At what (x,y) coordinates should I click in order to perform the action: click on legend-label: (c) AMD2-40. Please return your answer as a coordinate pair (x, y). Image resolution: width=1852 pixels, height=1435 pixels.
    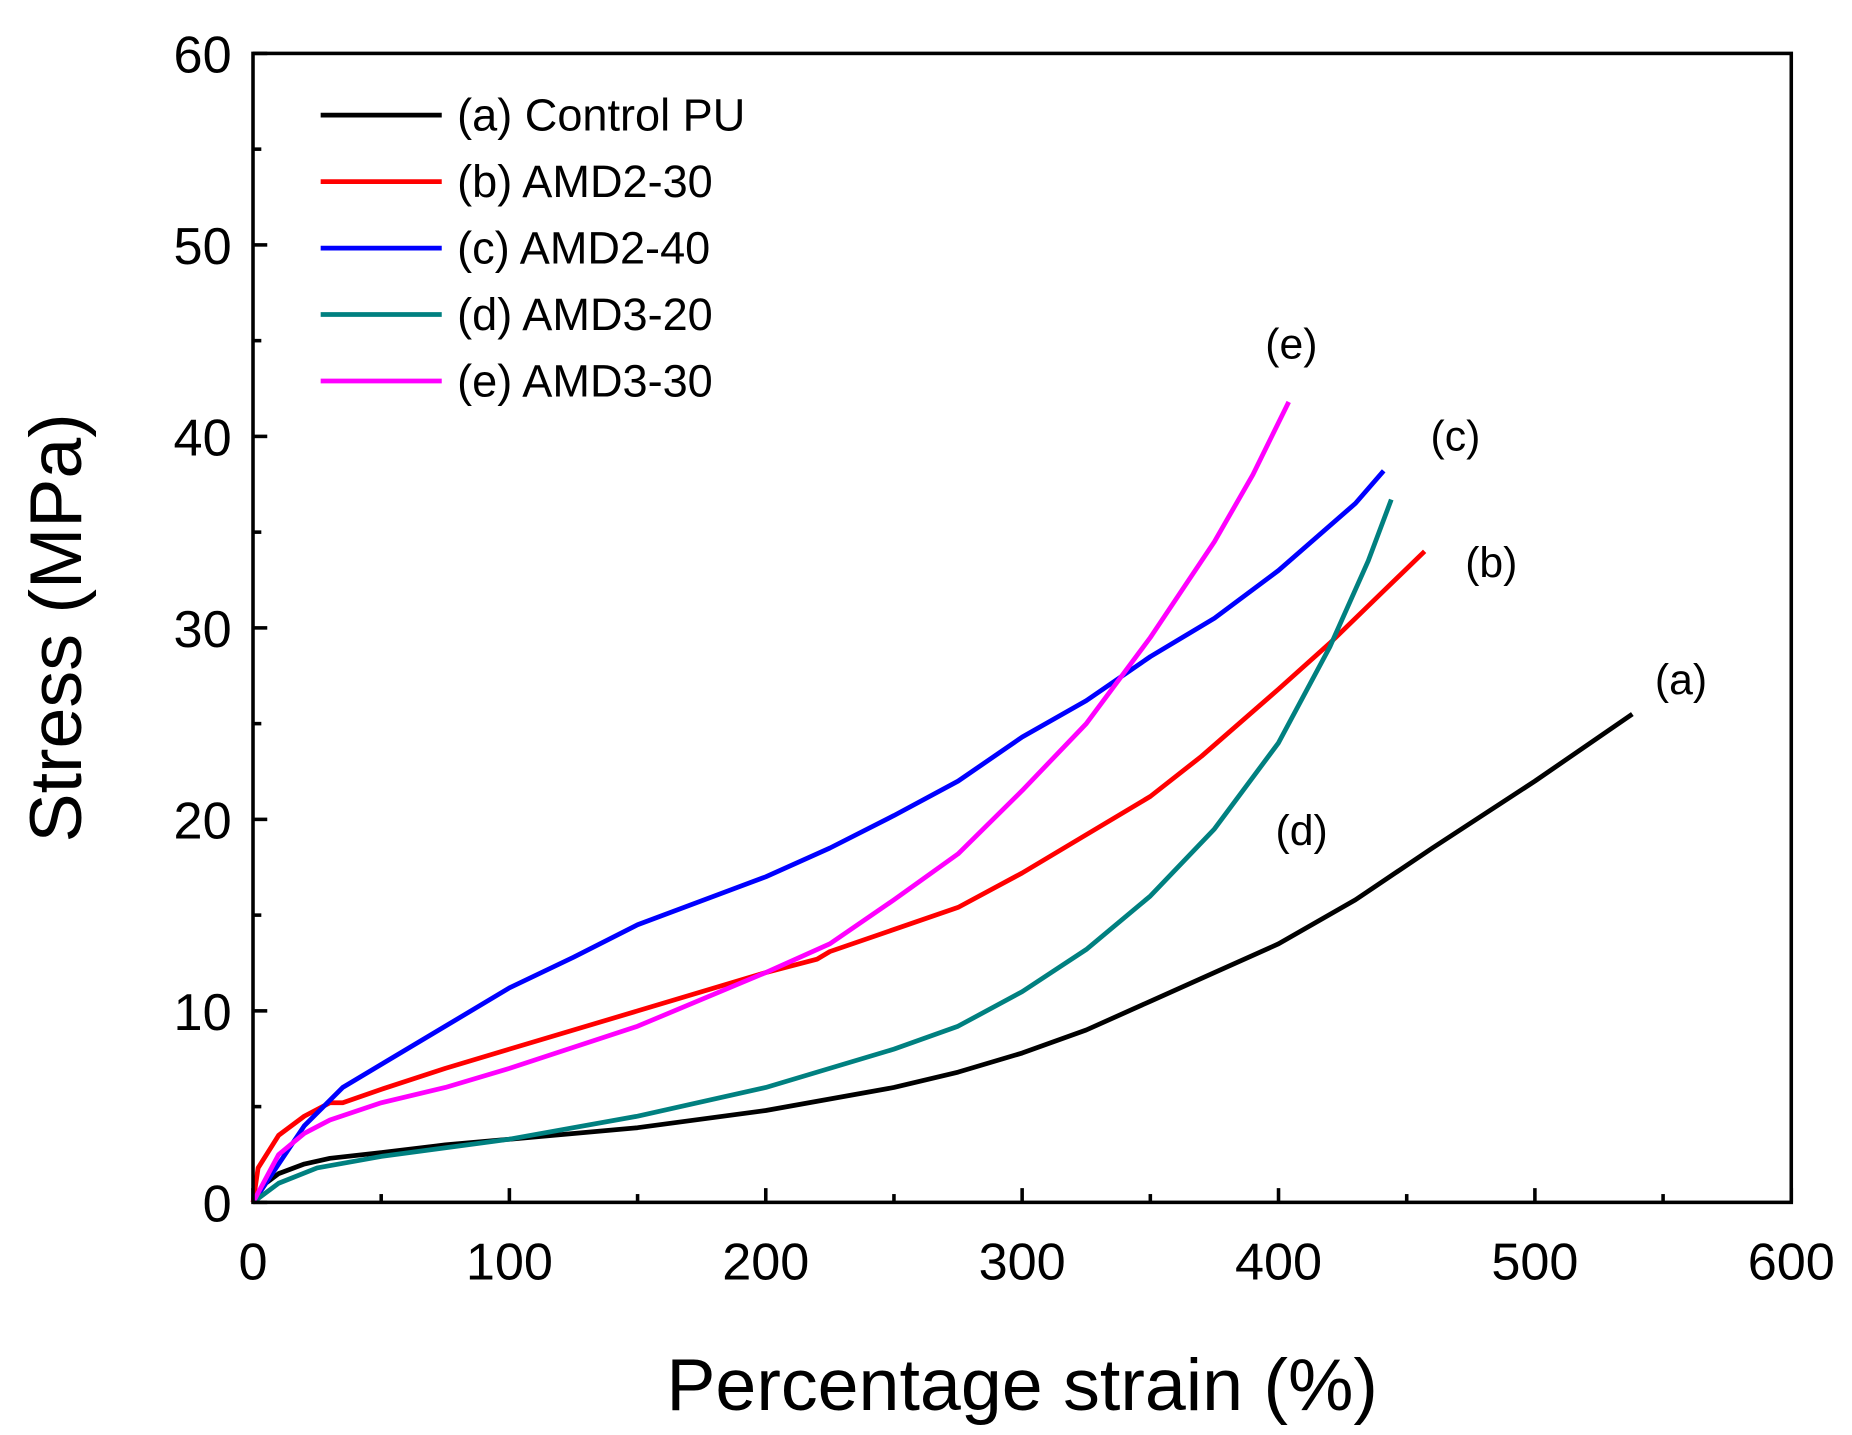
    Looking at the image, I should click on (583, 247).